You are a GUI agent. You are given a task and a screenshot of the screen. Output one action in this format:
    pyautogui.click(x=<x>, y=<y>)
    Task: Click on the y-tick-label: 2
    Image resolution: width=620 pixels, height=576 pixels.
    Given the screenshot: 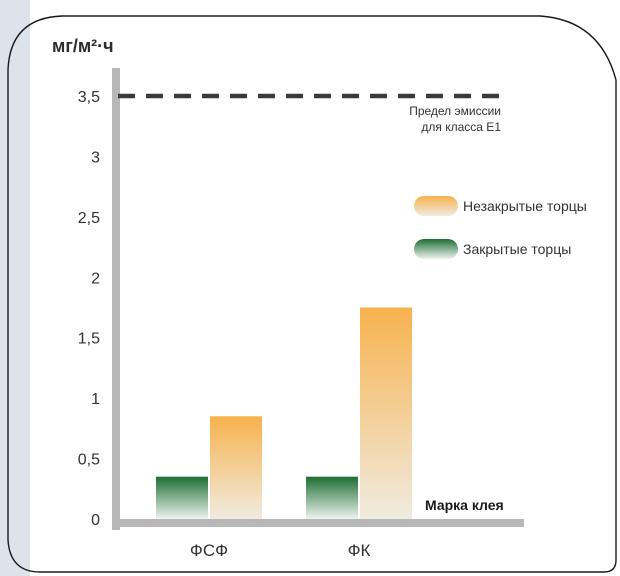 What is the action you would take?
    pyautogui.click(x=95, y=278)
    